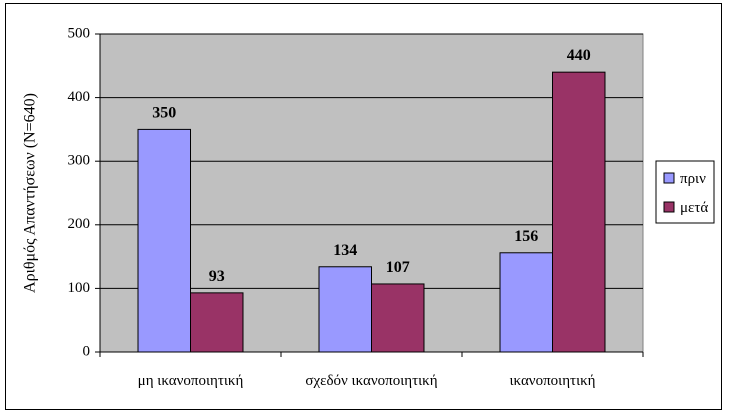  I want to click on y-axis-title: Αριθμός Απαντήσεων (N=640), so click(30, 193).